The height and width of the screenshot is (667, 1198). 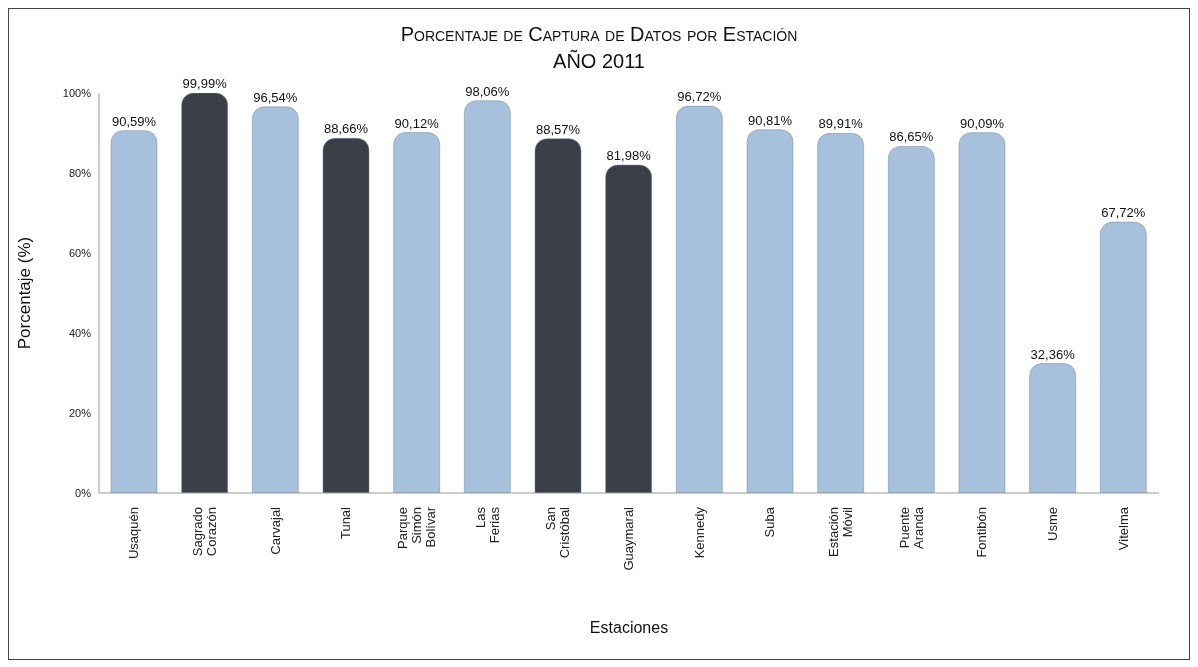 What do you see at coordinates (205, 84) in the screenshot?
I see `data-label: 99,99%` at bounding box center [205, 84].